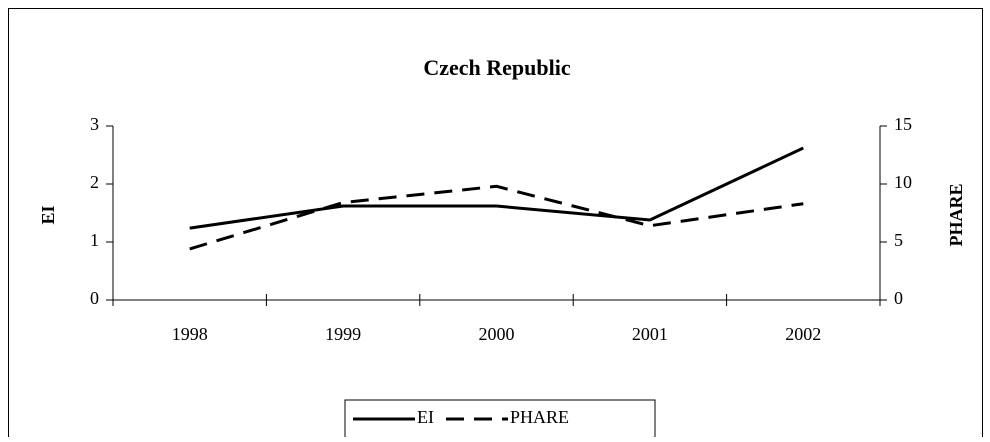 The height and width of the screenshot is (442, 990). Describe the element at coordinates (956, 215) in the screenshot. I see `y2-axis-label: PHARE` at that location.